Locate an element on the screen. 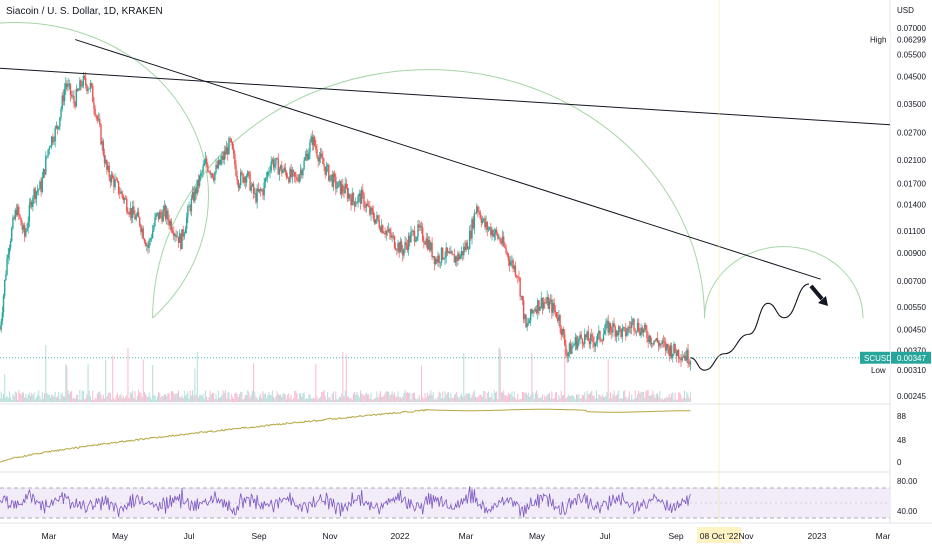 The height and width of the screenshot is (550, 932). date-highlight-bg is located at coordinates (719, 535).